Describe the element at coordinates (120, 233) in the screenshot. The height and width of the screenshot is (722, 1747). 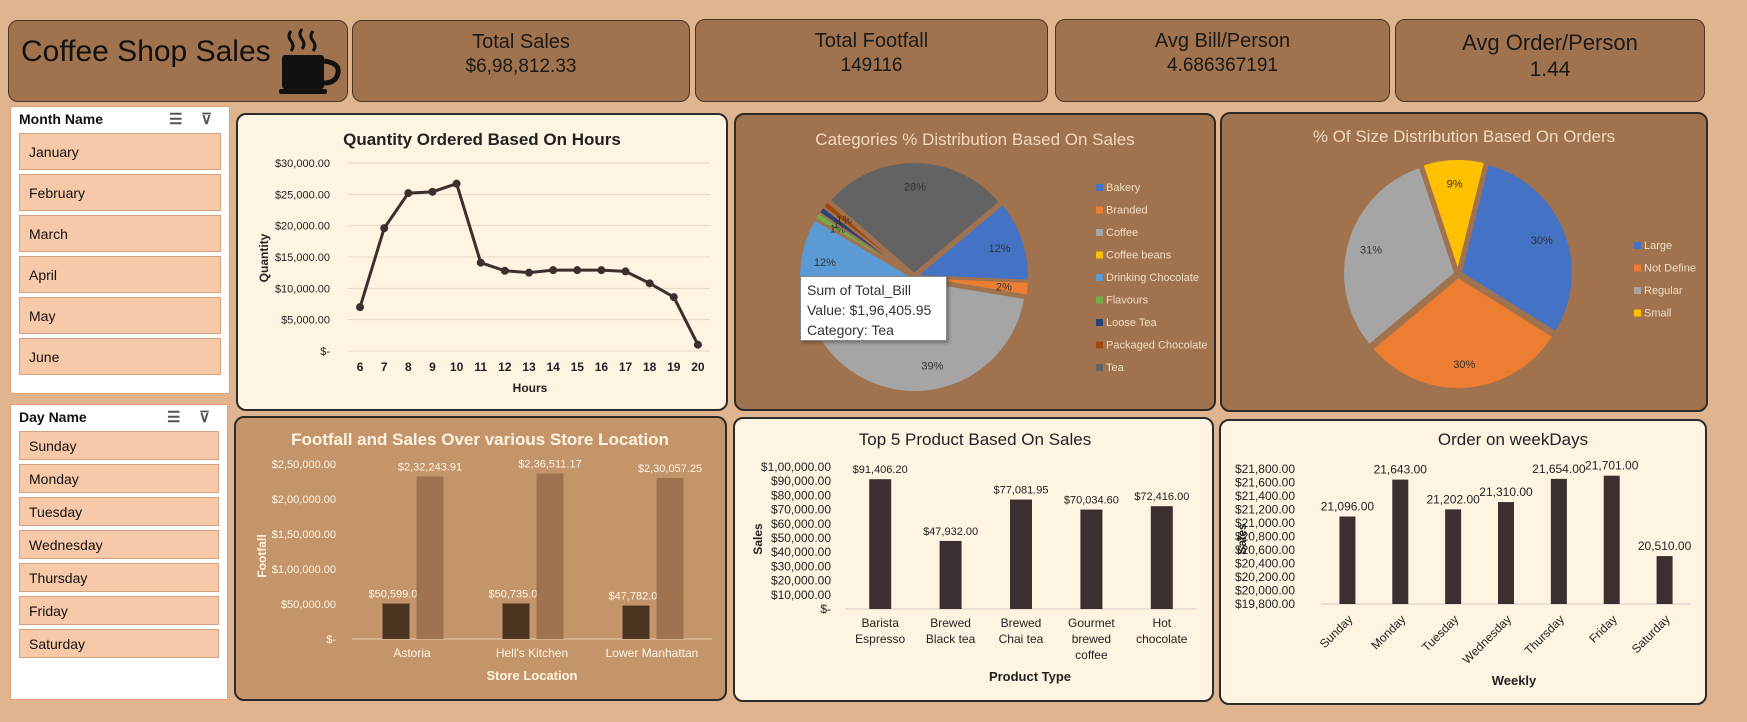
I see `month-item-march: March` at that location.